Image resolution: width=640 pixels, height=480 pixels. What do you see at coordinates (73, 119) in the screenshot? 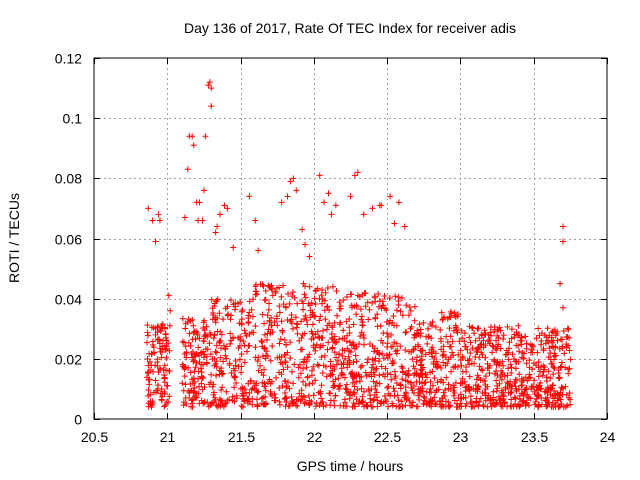
I see `y-tick-label: 0.1` at bounding box center [73, 119].